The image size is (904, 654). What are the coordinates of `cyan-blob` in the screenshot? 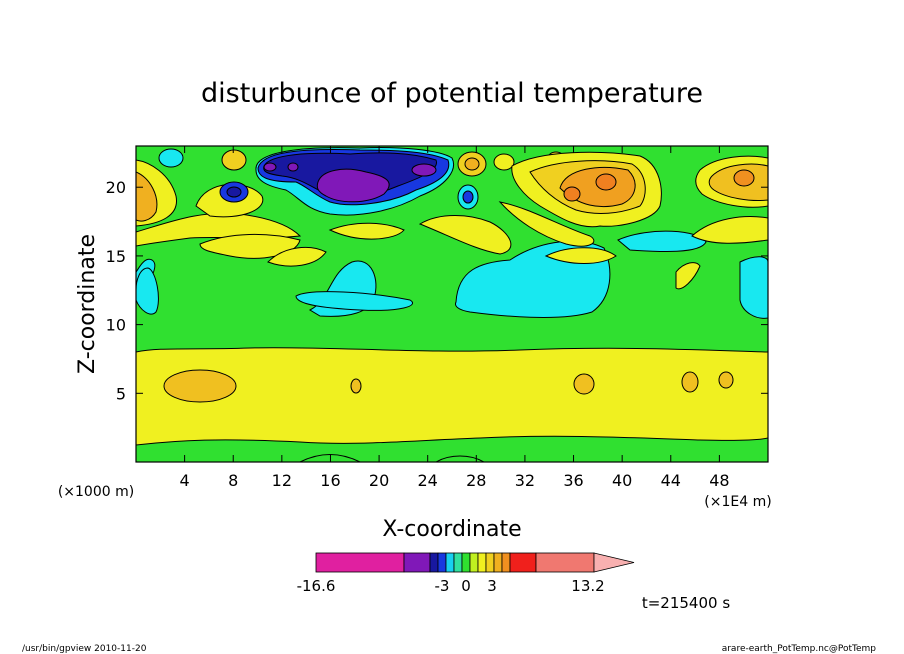 It's located at (171, 158).